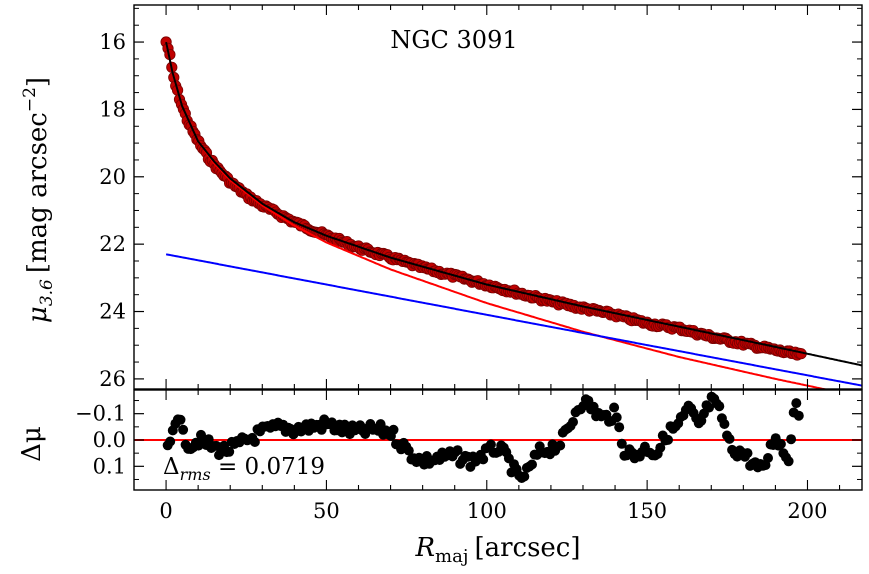 The width and height of the screenshot is (869, 574). Describe the element at coordinates (326, 511) in the screenshot. I see `x-tick-label: 50` at that location.